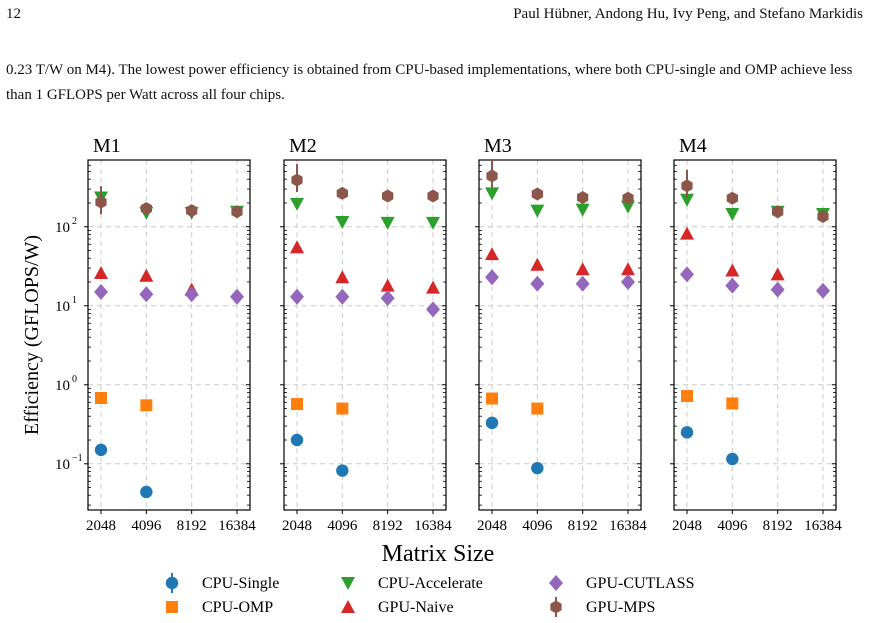 This screenshot has width=869, height=623. I want to click on legend-item: CPU-Single, so click(222, 583).